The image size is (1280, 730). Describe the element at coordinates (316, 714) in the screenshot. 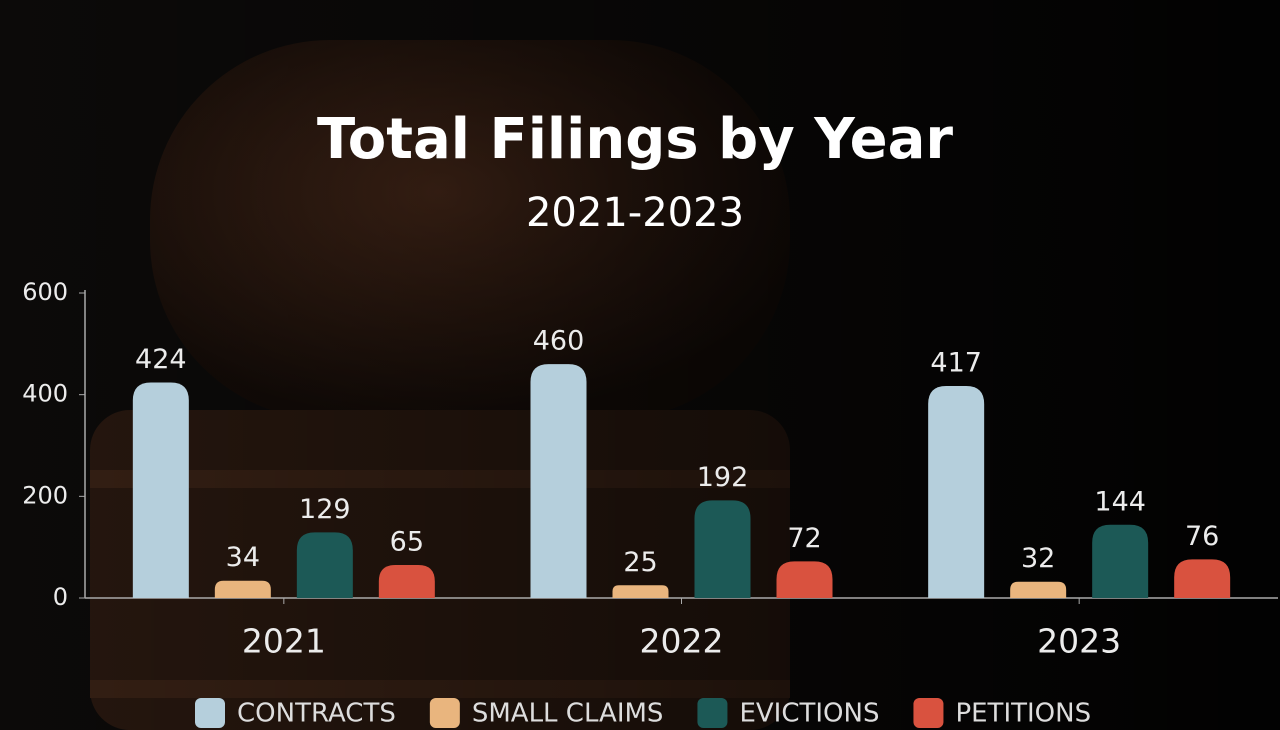

I see `legend-label: CONTRACTS` at that location.